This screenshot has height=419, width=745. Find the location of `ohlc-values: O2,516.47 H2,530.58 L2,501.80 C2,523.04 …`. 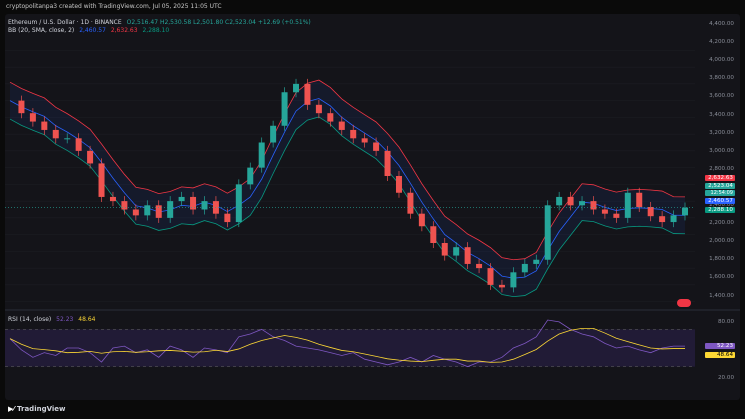

ohlc-values: O2,516.47 H2,530.58 L2,501.80 C2,523.04 … is located at coordinates (218, 22).